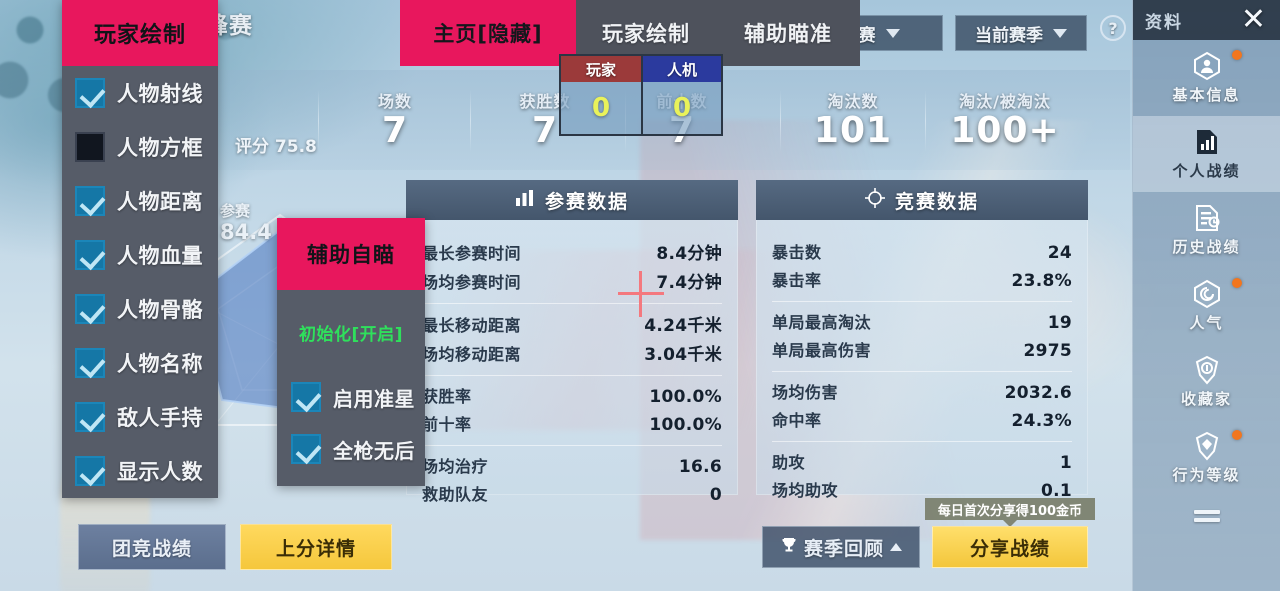 Image resolution: width=1280 pixels, height=591 pixels. Describe the element at coordinates (1207, 142) in the screenshot. I see `chart-doc-icon` at that location.